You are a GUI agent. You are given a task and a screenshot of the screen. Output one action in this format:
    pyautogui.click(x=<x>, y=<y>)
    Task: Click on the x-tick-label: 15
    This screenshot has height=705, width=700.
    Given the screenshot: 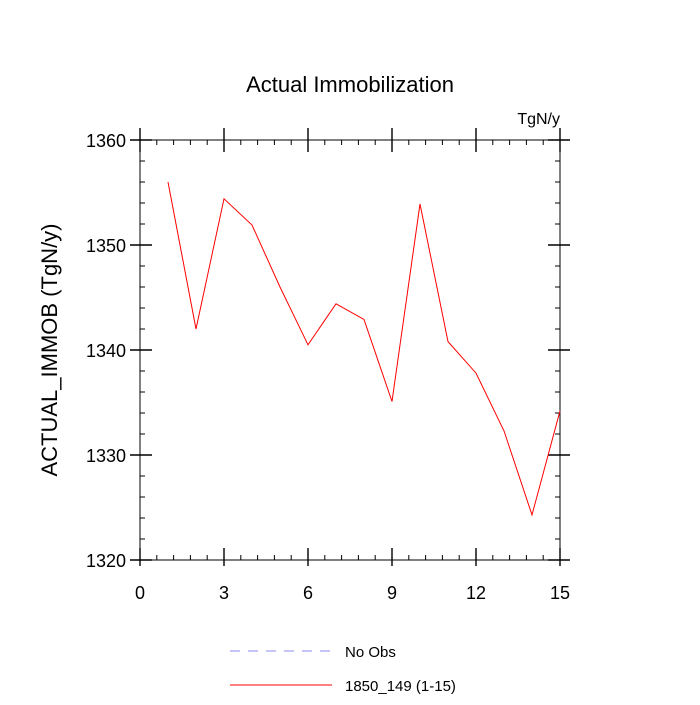 What is the action you would take?
    pyautogui.click(x=560, y=593)
    